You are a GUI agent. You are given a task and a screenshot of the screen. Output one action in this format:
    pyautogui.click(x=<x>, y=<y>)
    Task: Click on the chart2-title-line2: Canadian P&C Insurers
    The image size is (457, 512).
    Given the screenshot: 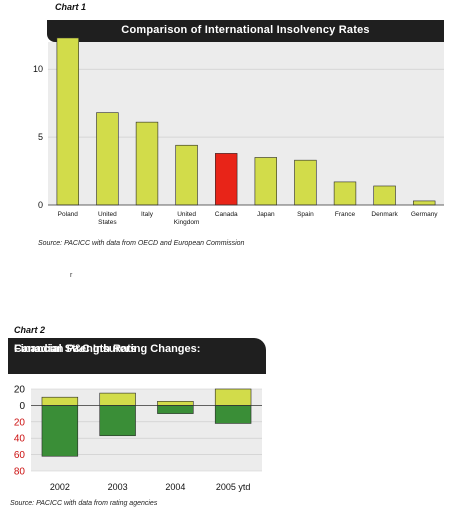 What is the action you would take?
    pyautogui.click(x=75, y=349)
    